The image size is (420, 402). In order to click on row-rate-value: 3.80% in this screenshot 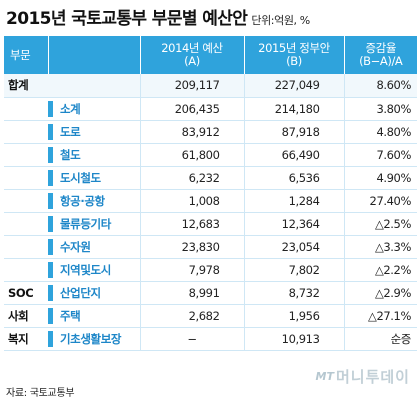, I will do `click(380, 109)`.